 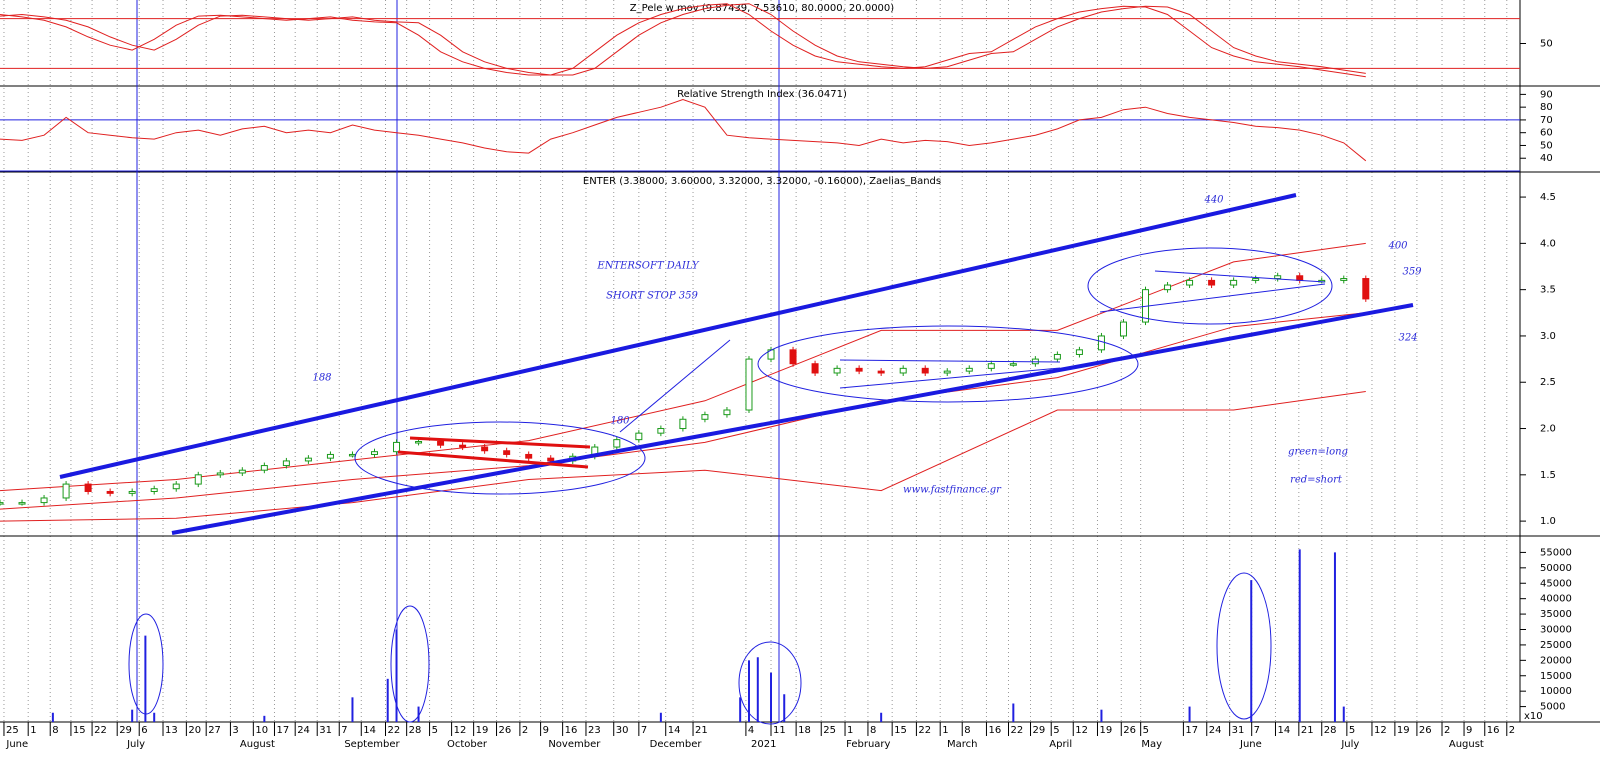 I want to click on annotation: 359, so click(x=1412, y=272).